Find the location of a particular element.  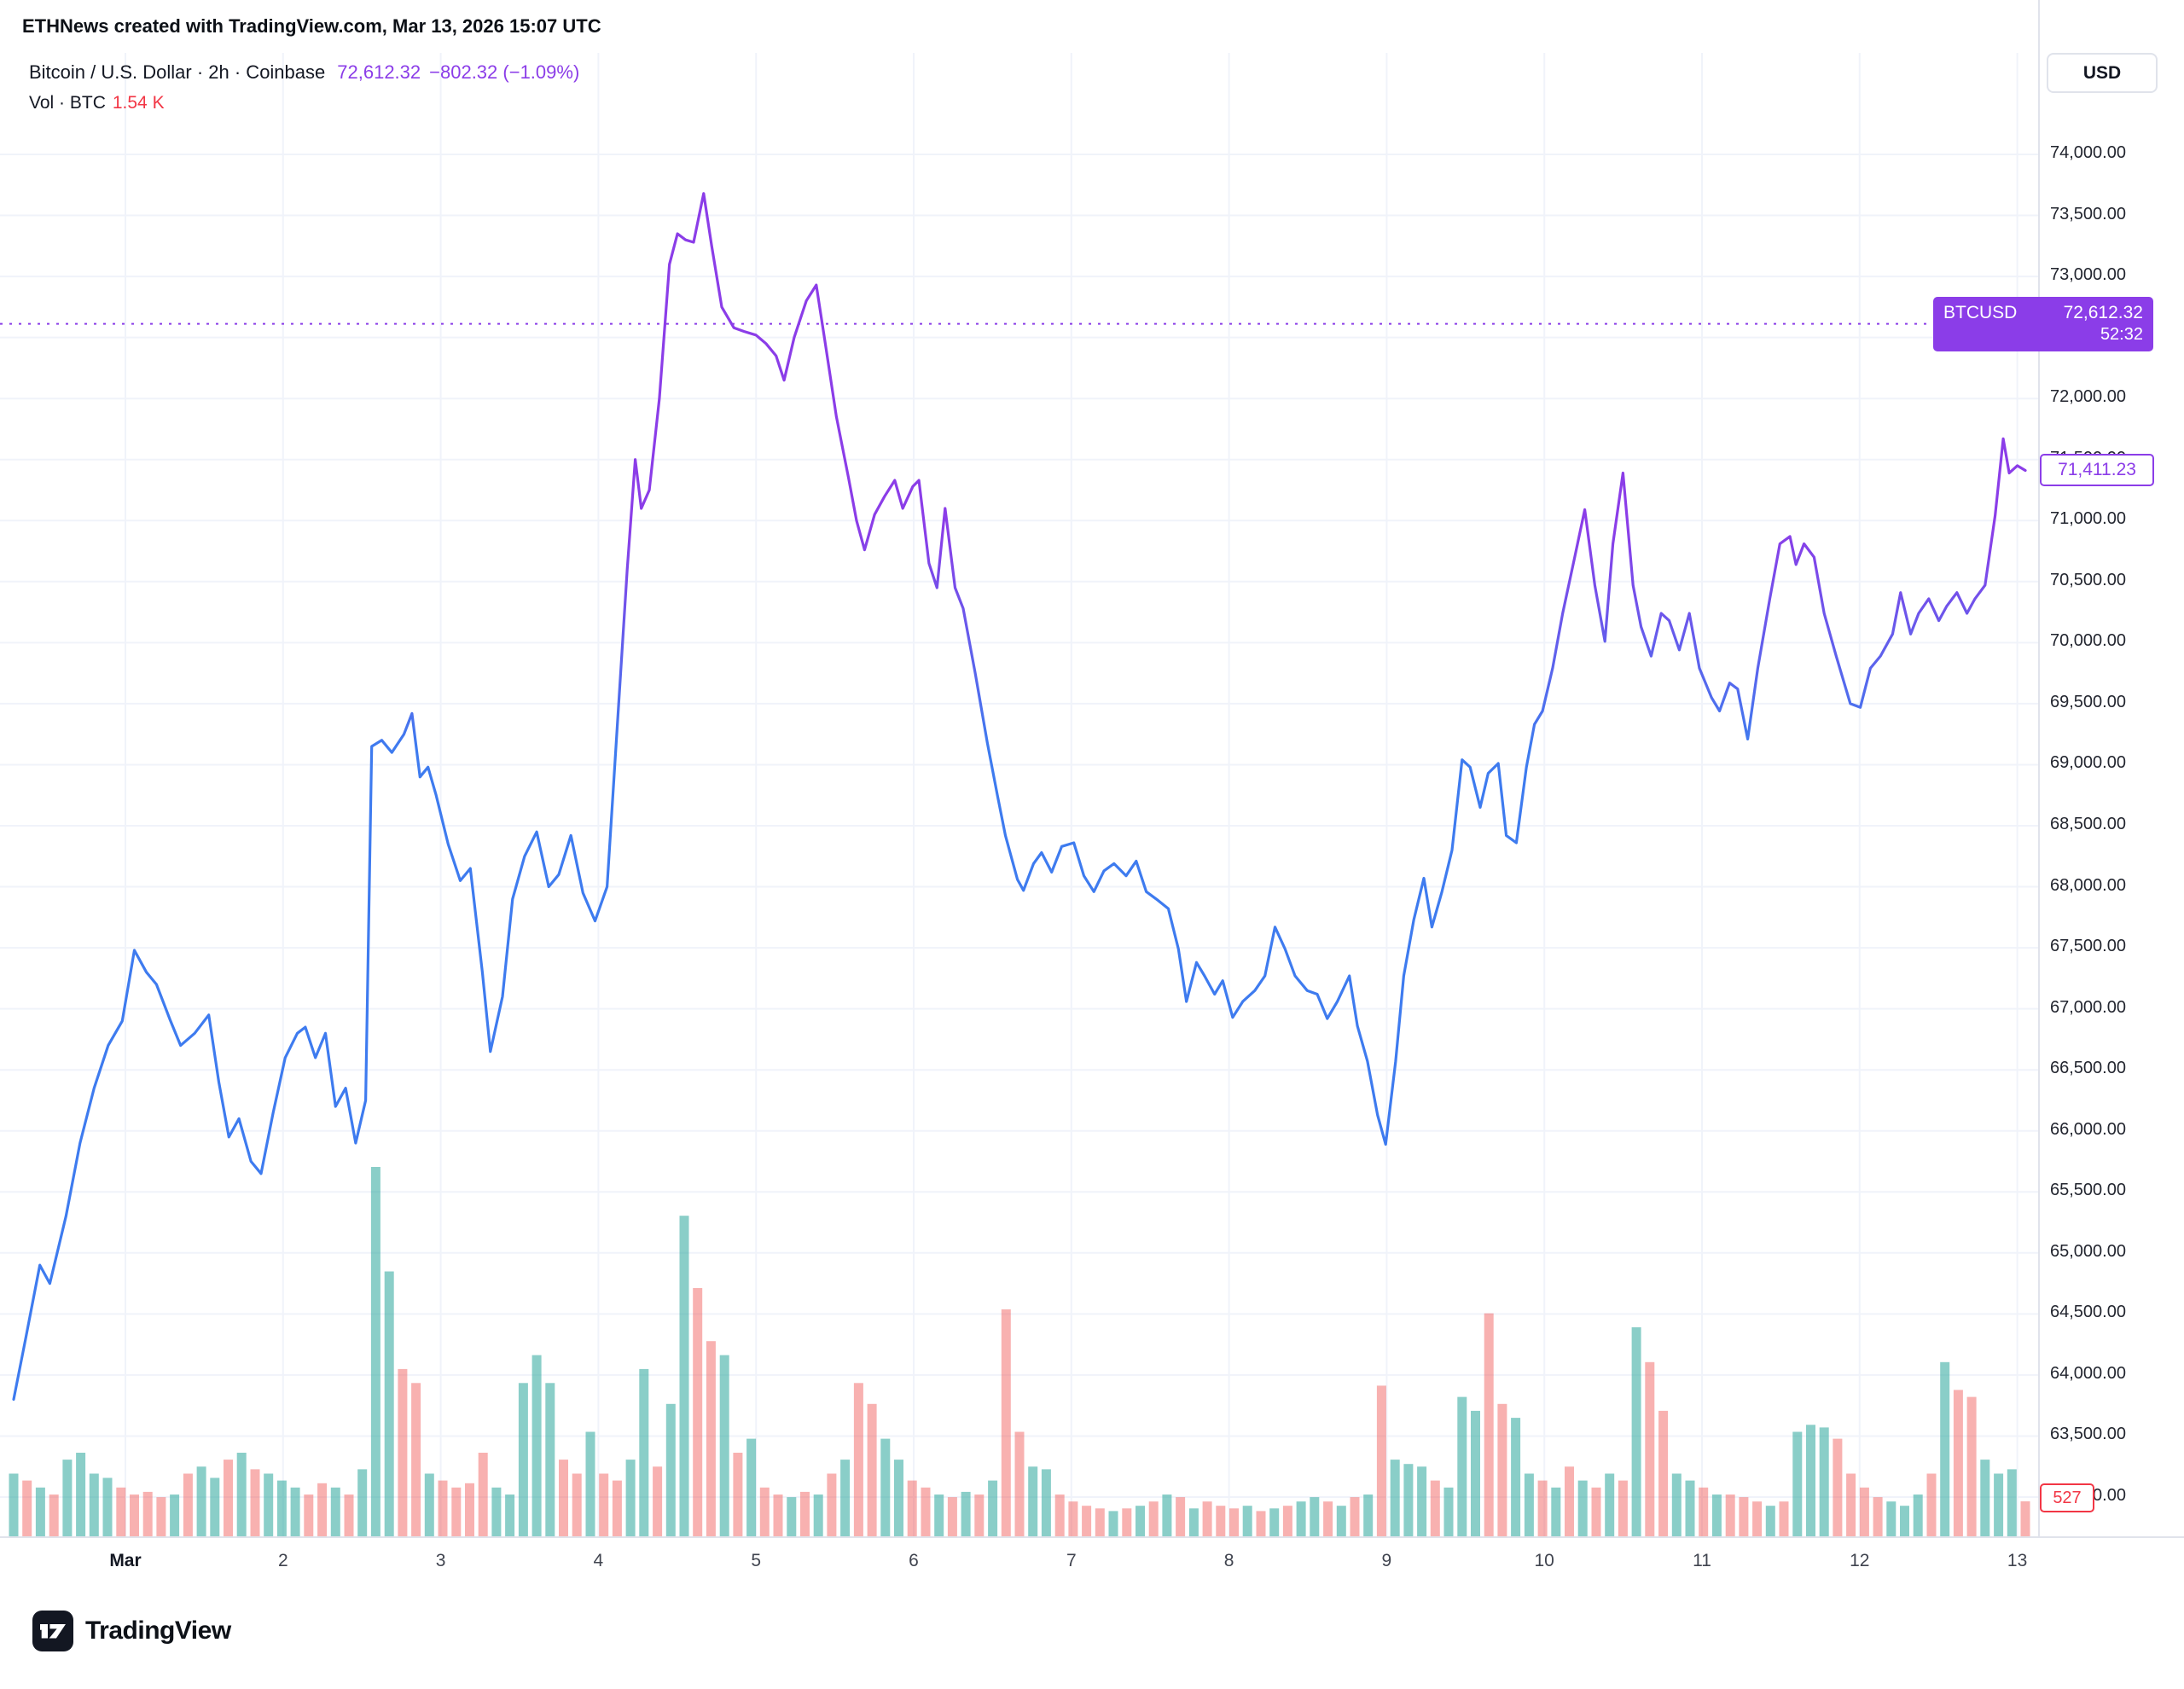

time-axis-label: 7 is located at coordinates (1071, 1560).